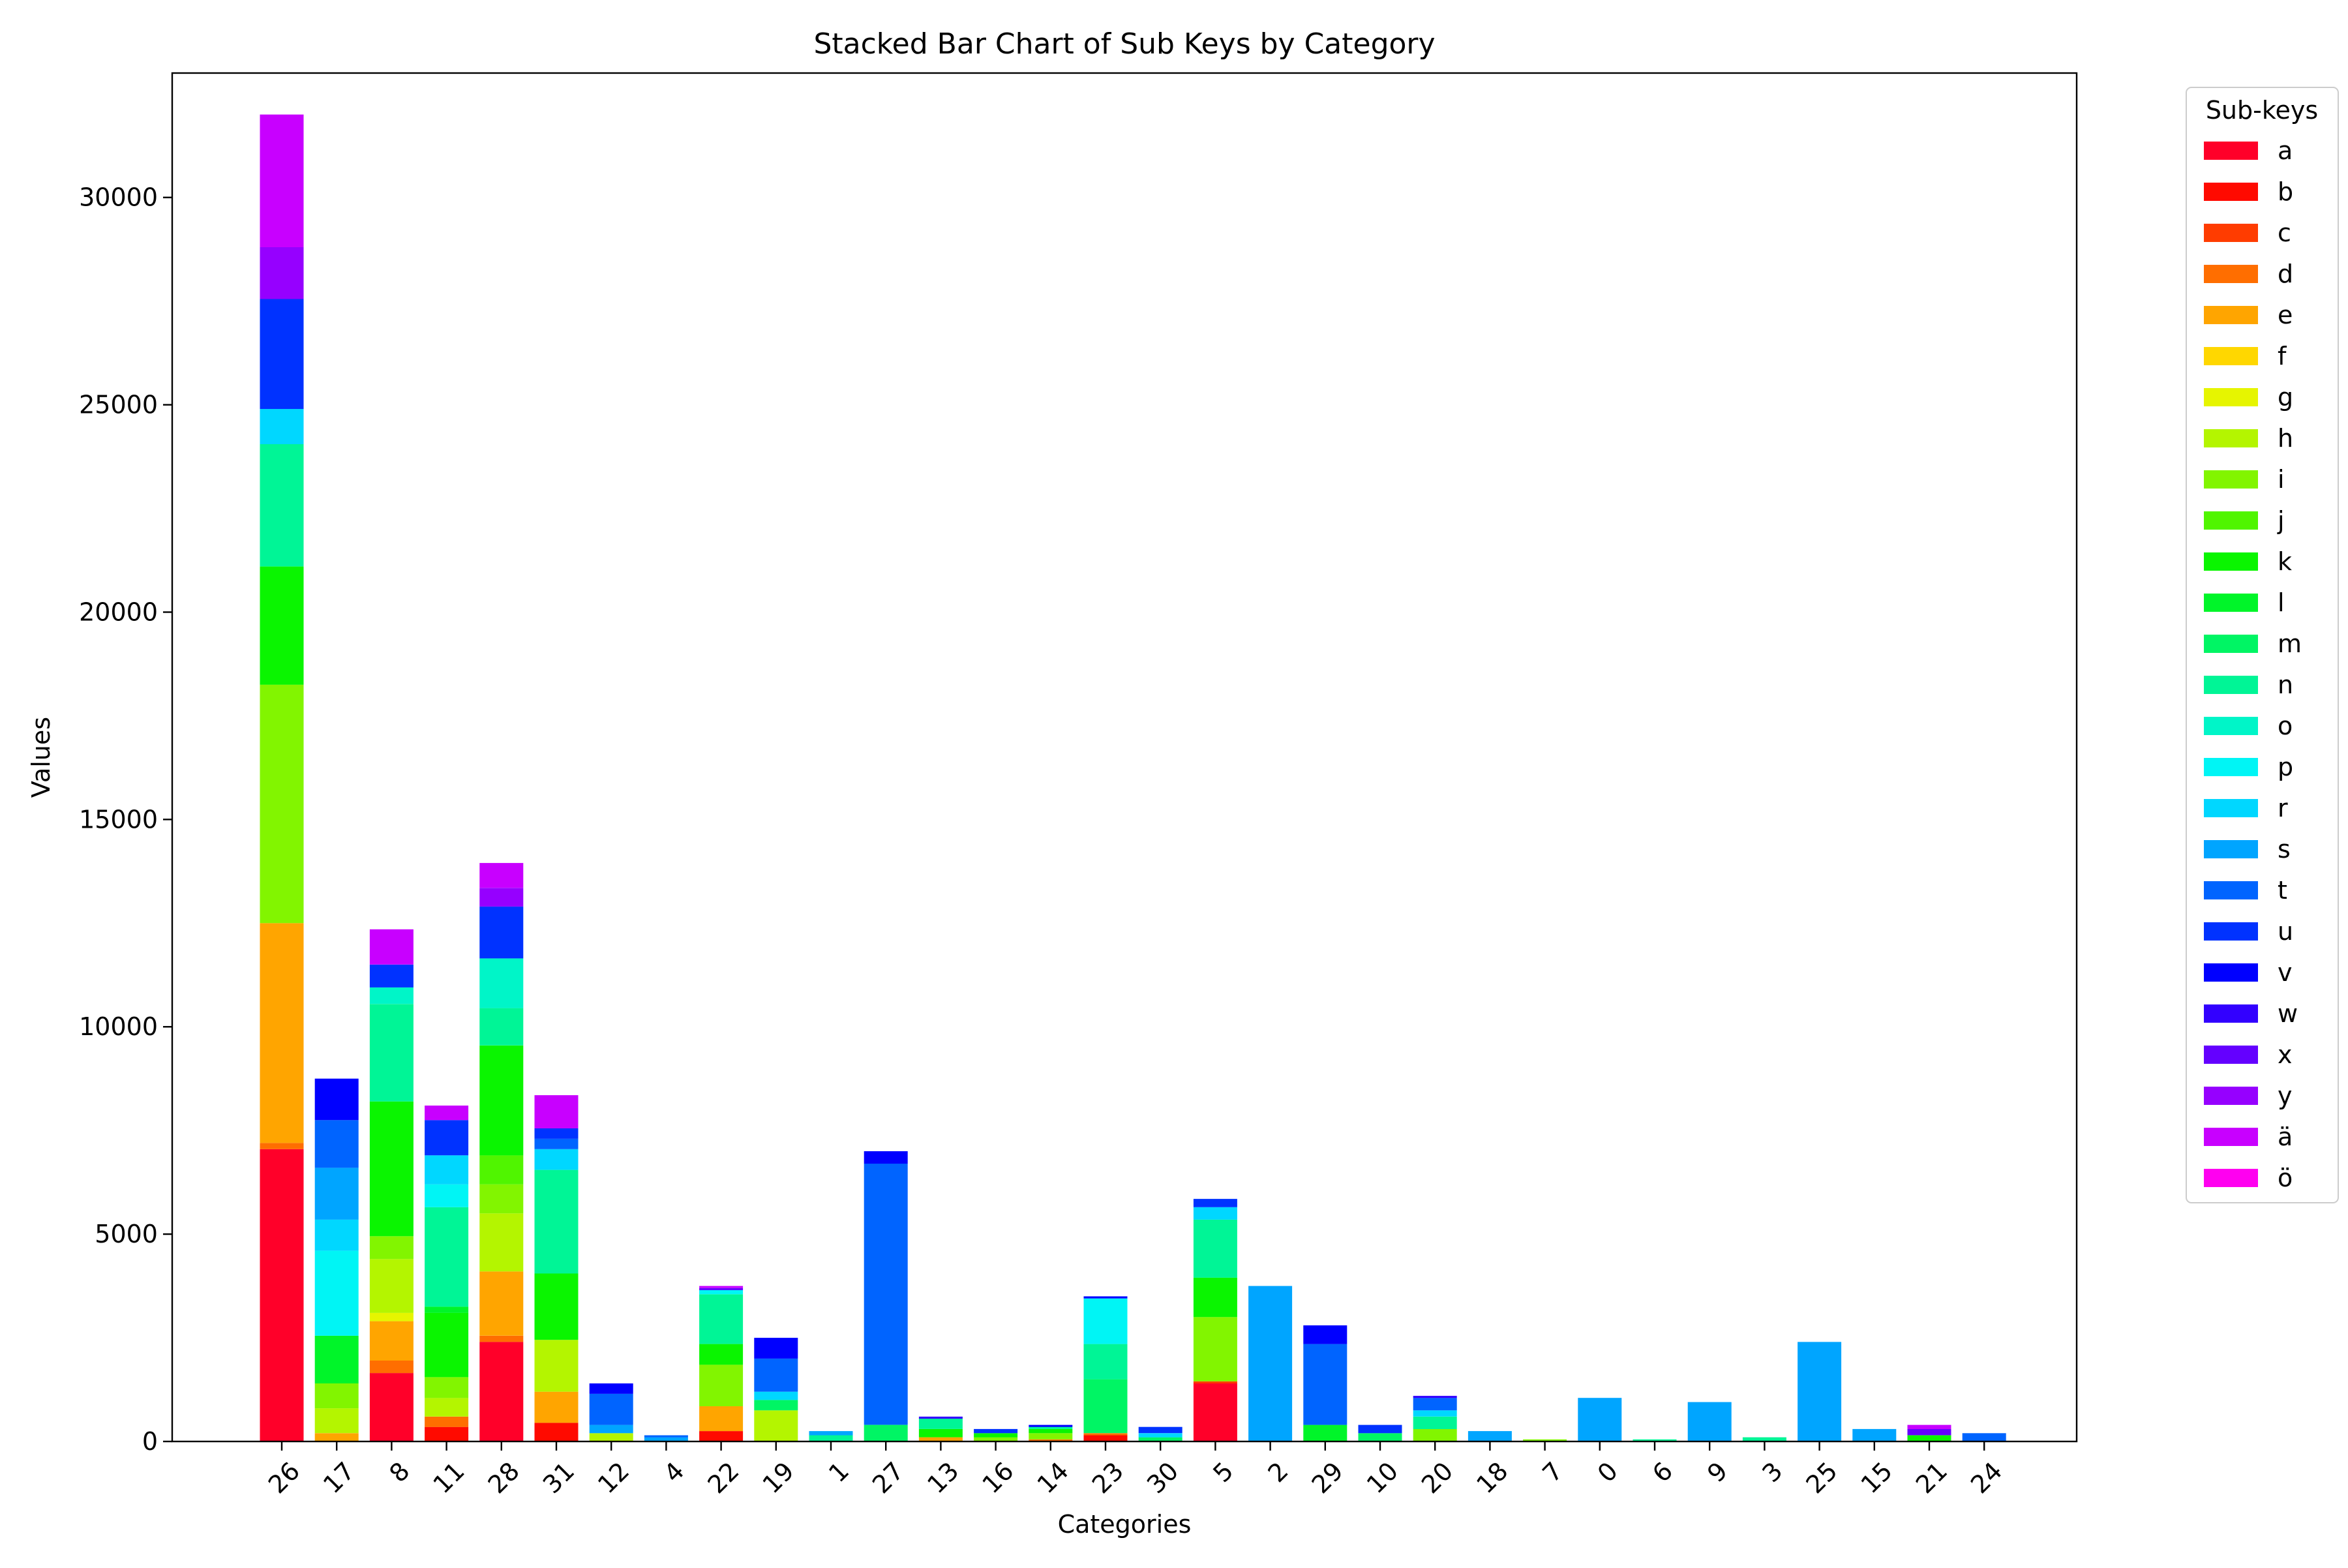 Image resolution: width=2348 pixels, height=1568 pixels. Describe the element at coordinates (119, 1026) in the screenshot. I see `y-tick-label: 10000` at that location.